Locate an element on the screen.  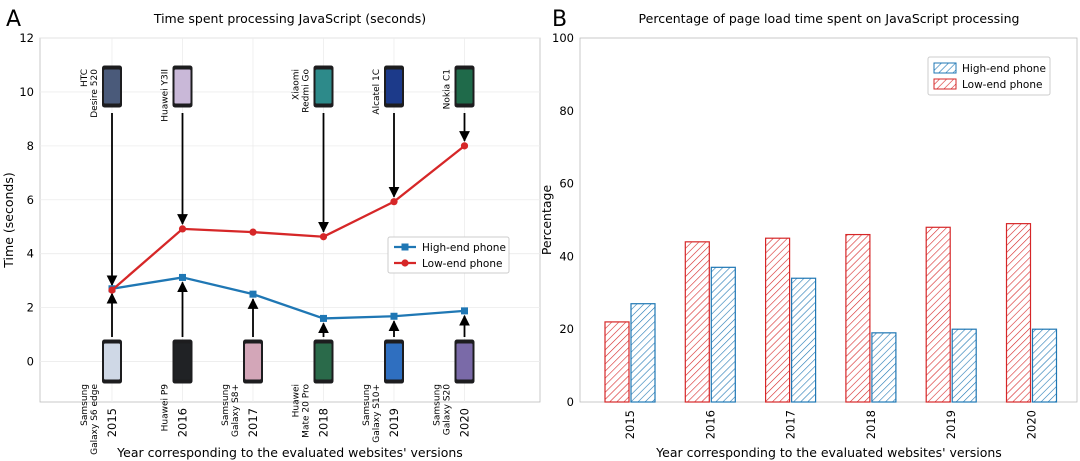
panel-b-x-tick-label: 2020 is located at coordinates (1032, 424).